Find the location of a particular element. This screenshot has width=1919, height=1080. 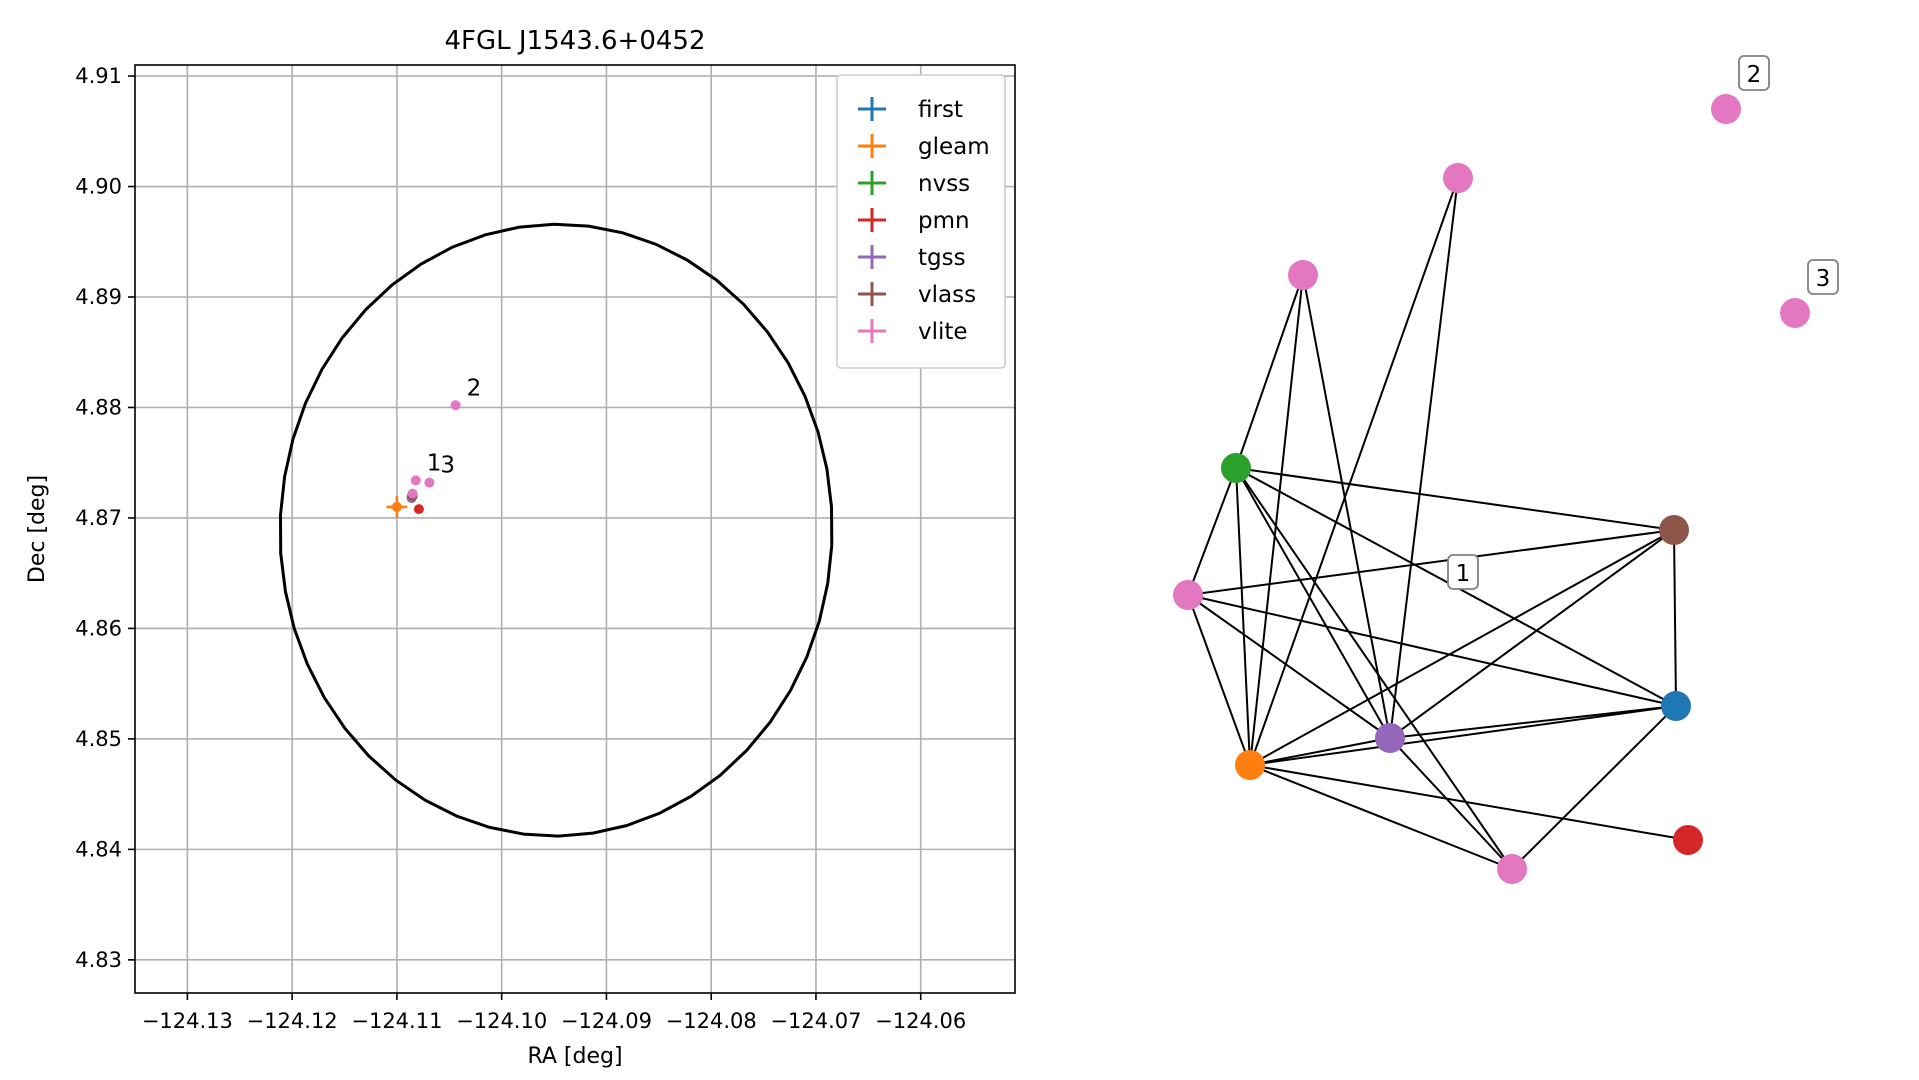

x-tick-label: −124.07 is located at coordinates (815, 1021).